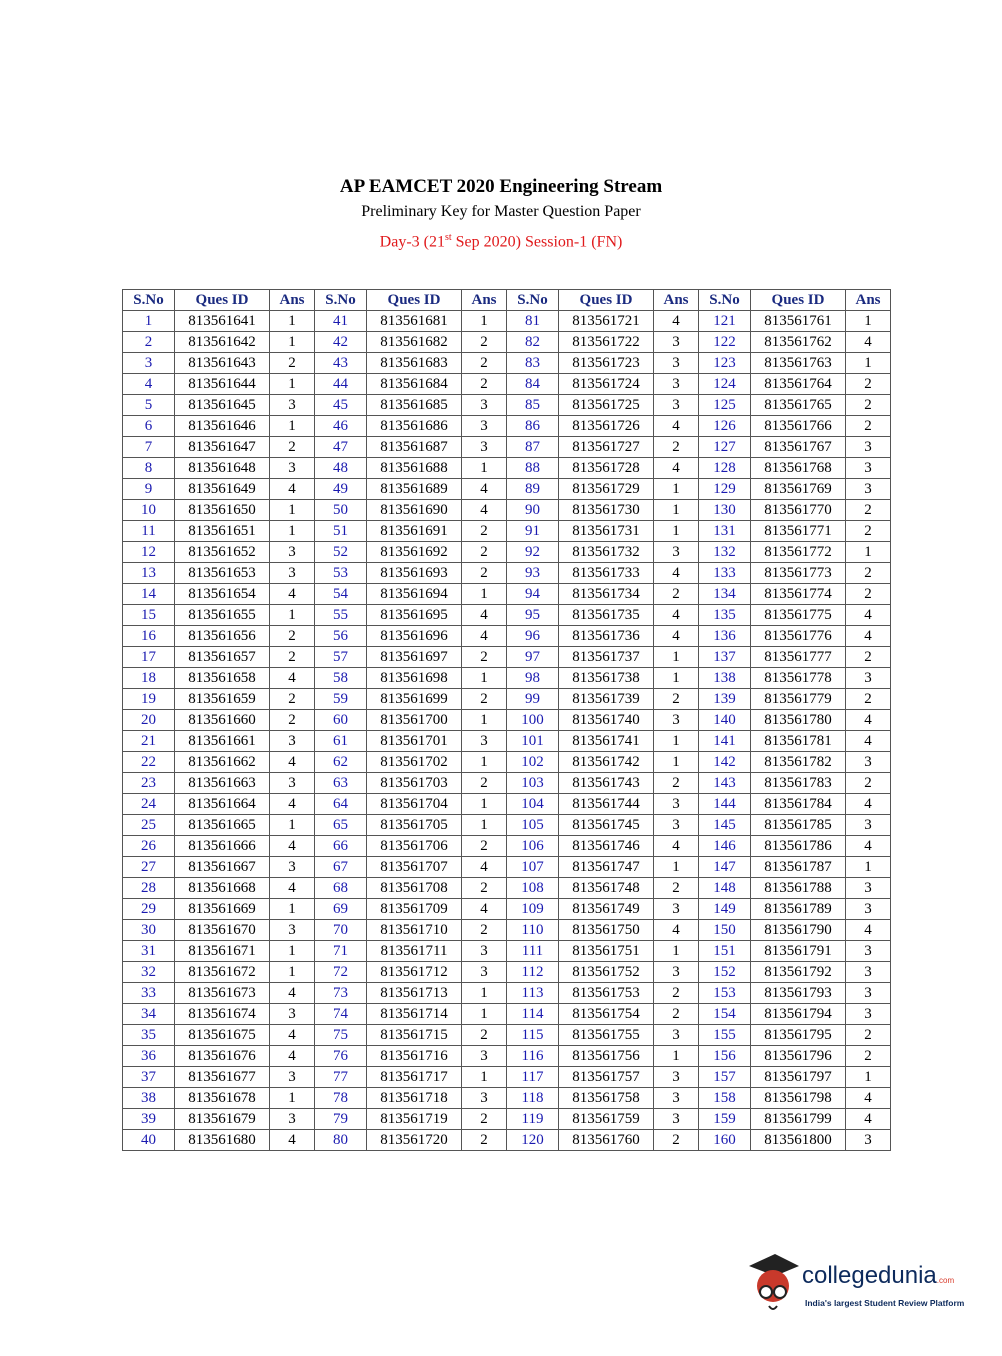  I want to click on question-id-cell: 813561683, so click(414, 363).